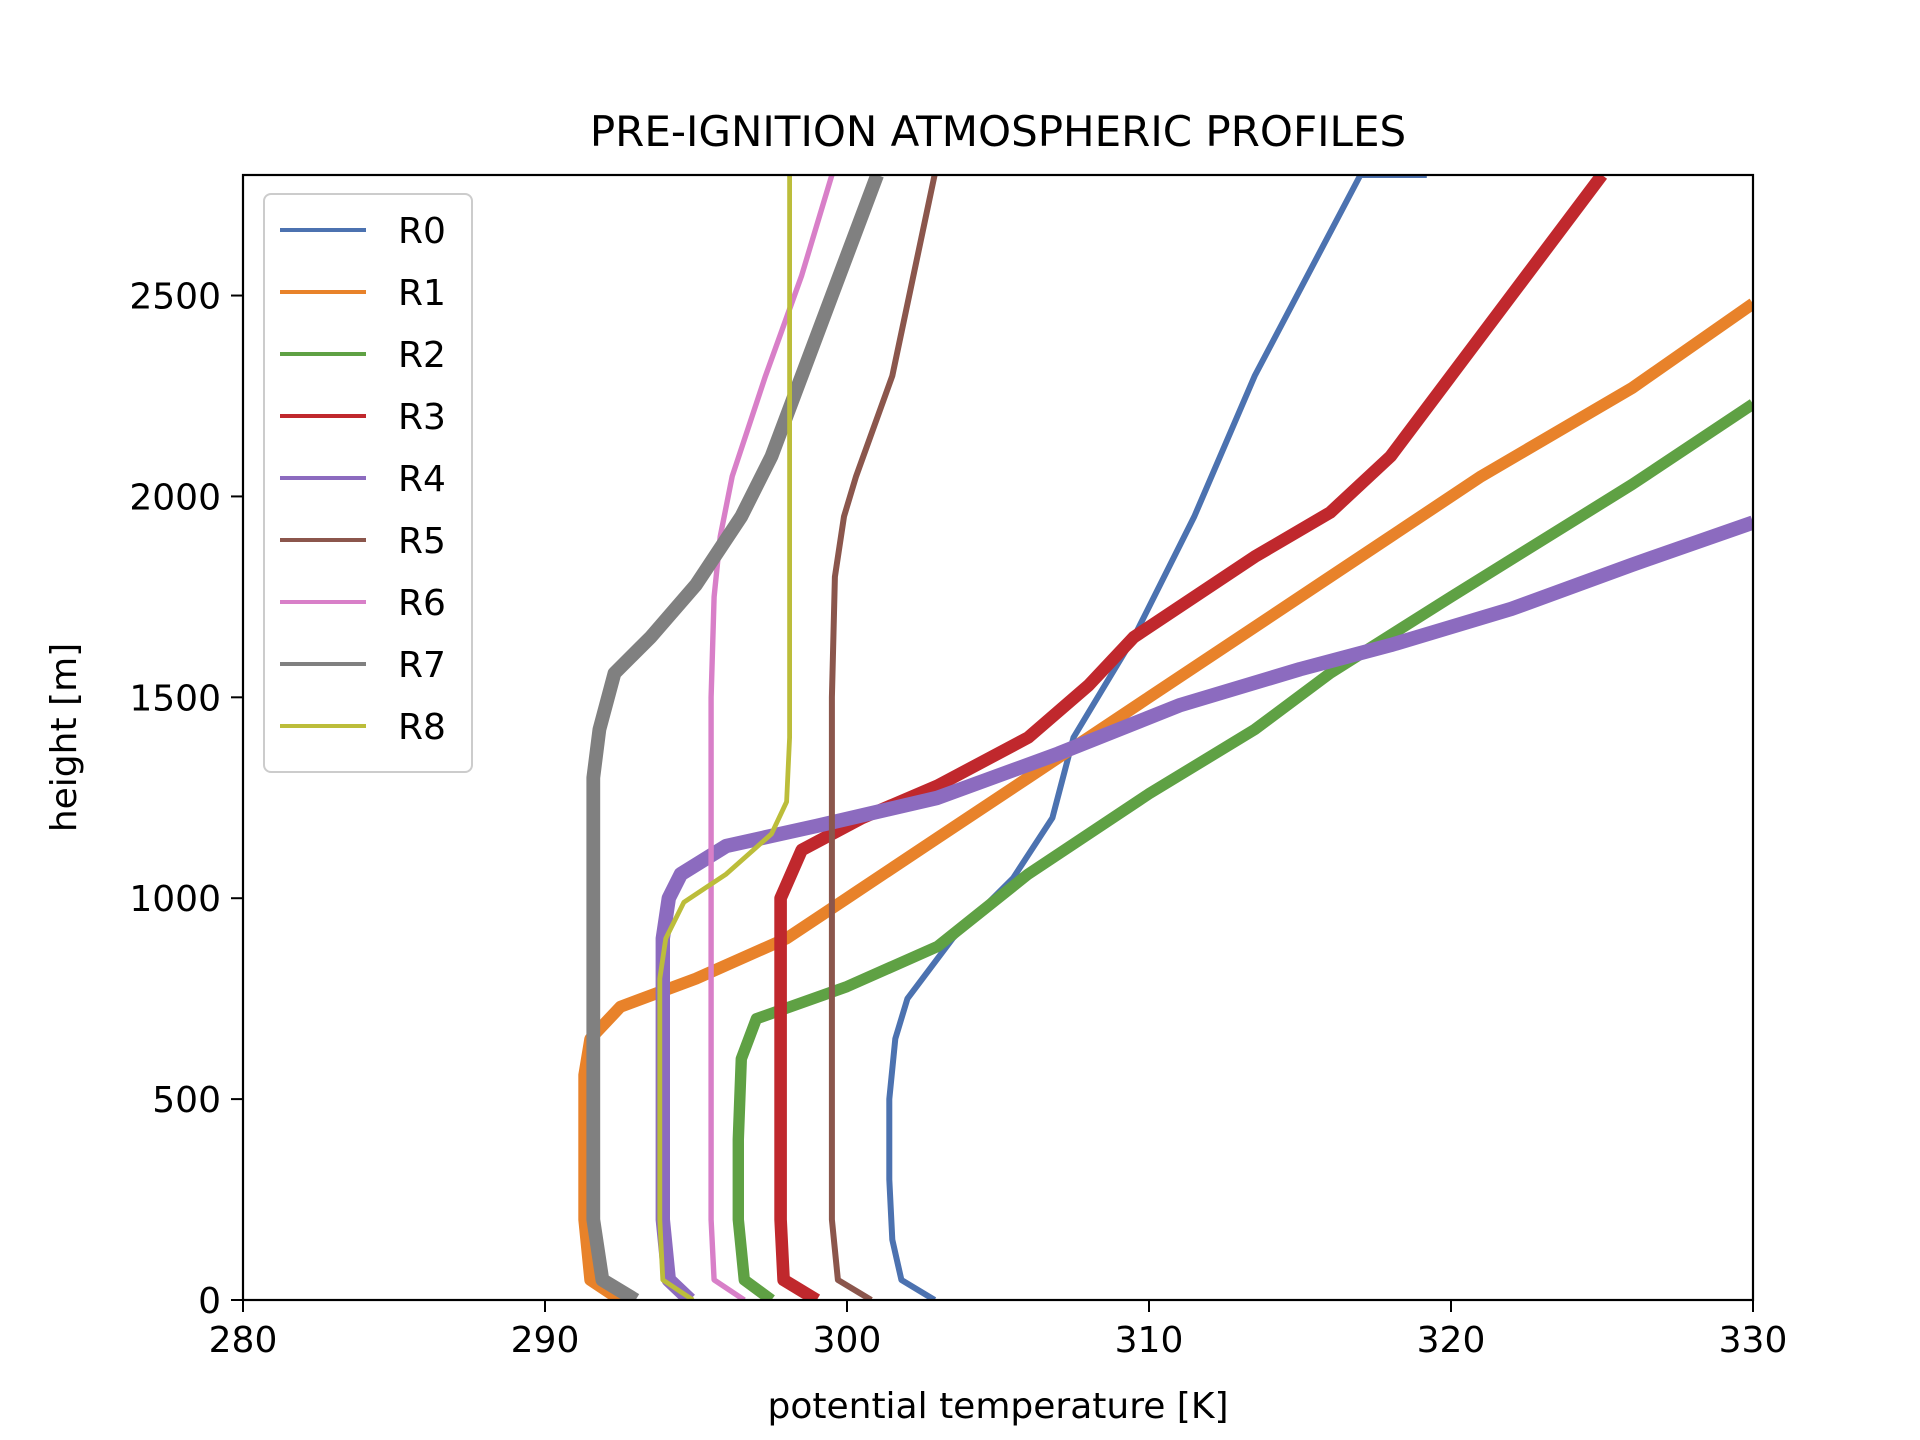 Image resolution: width=1920 pixels, height=1440 pixels. Describe the element at coordinates (545, 1340) in the screenshot. I see `x-tick-label: 290` at that location.